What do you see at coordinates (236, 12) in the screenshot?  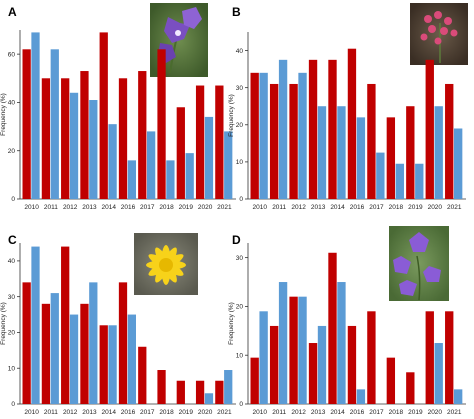 I see `panel-letter: B` at bounding box center [236, 12].